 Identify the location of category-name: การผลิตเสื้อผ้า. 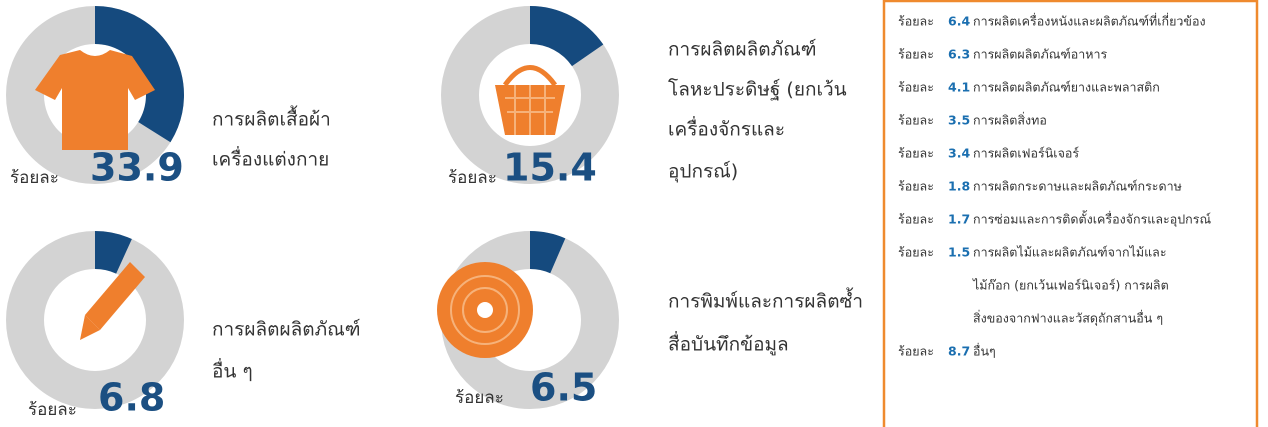
(271, 118).